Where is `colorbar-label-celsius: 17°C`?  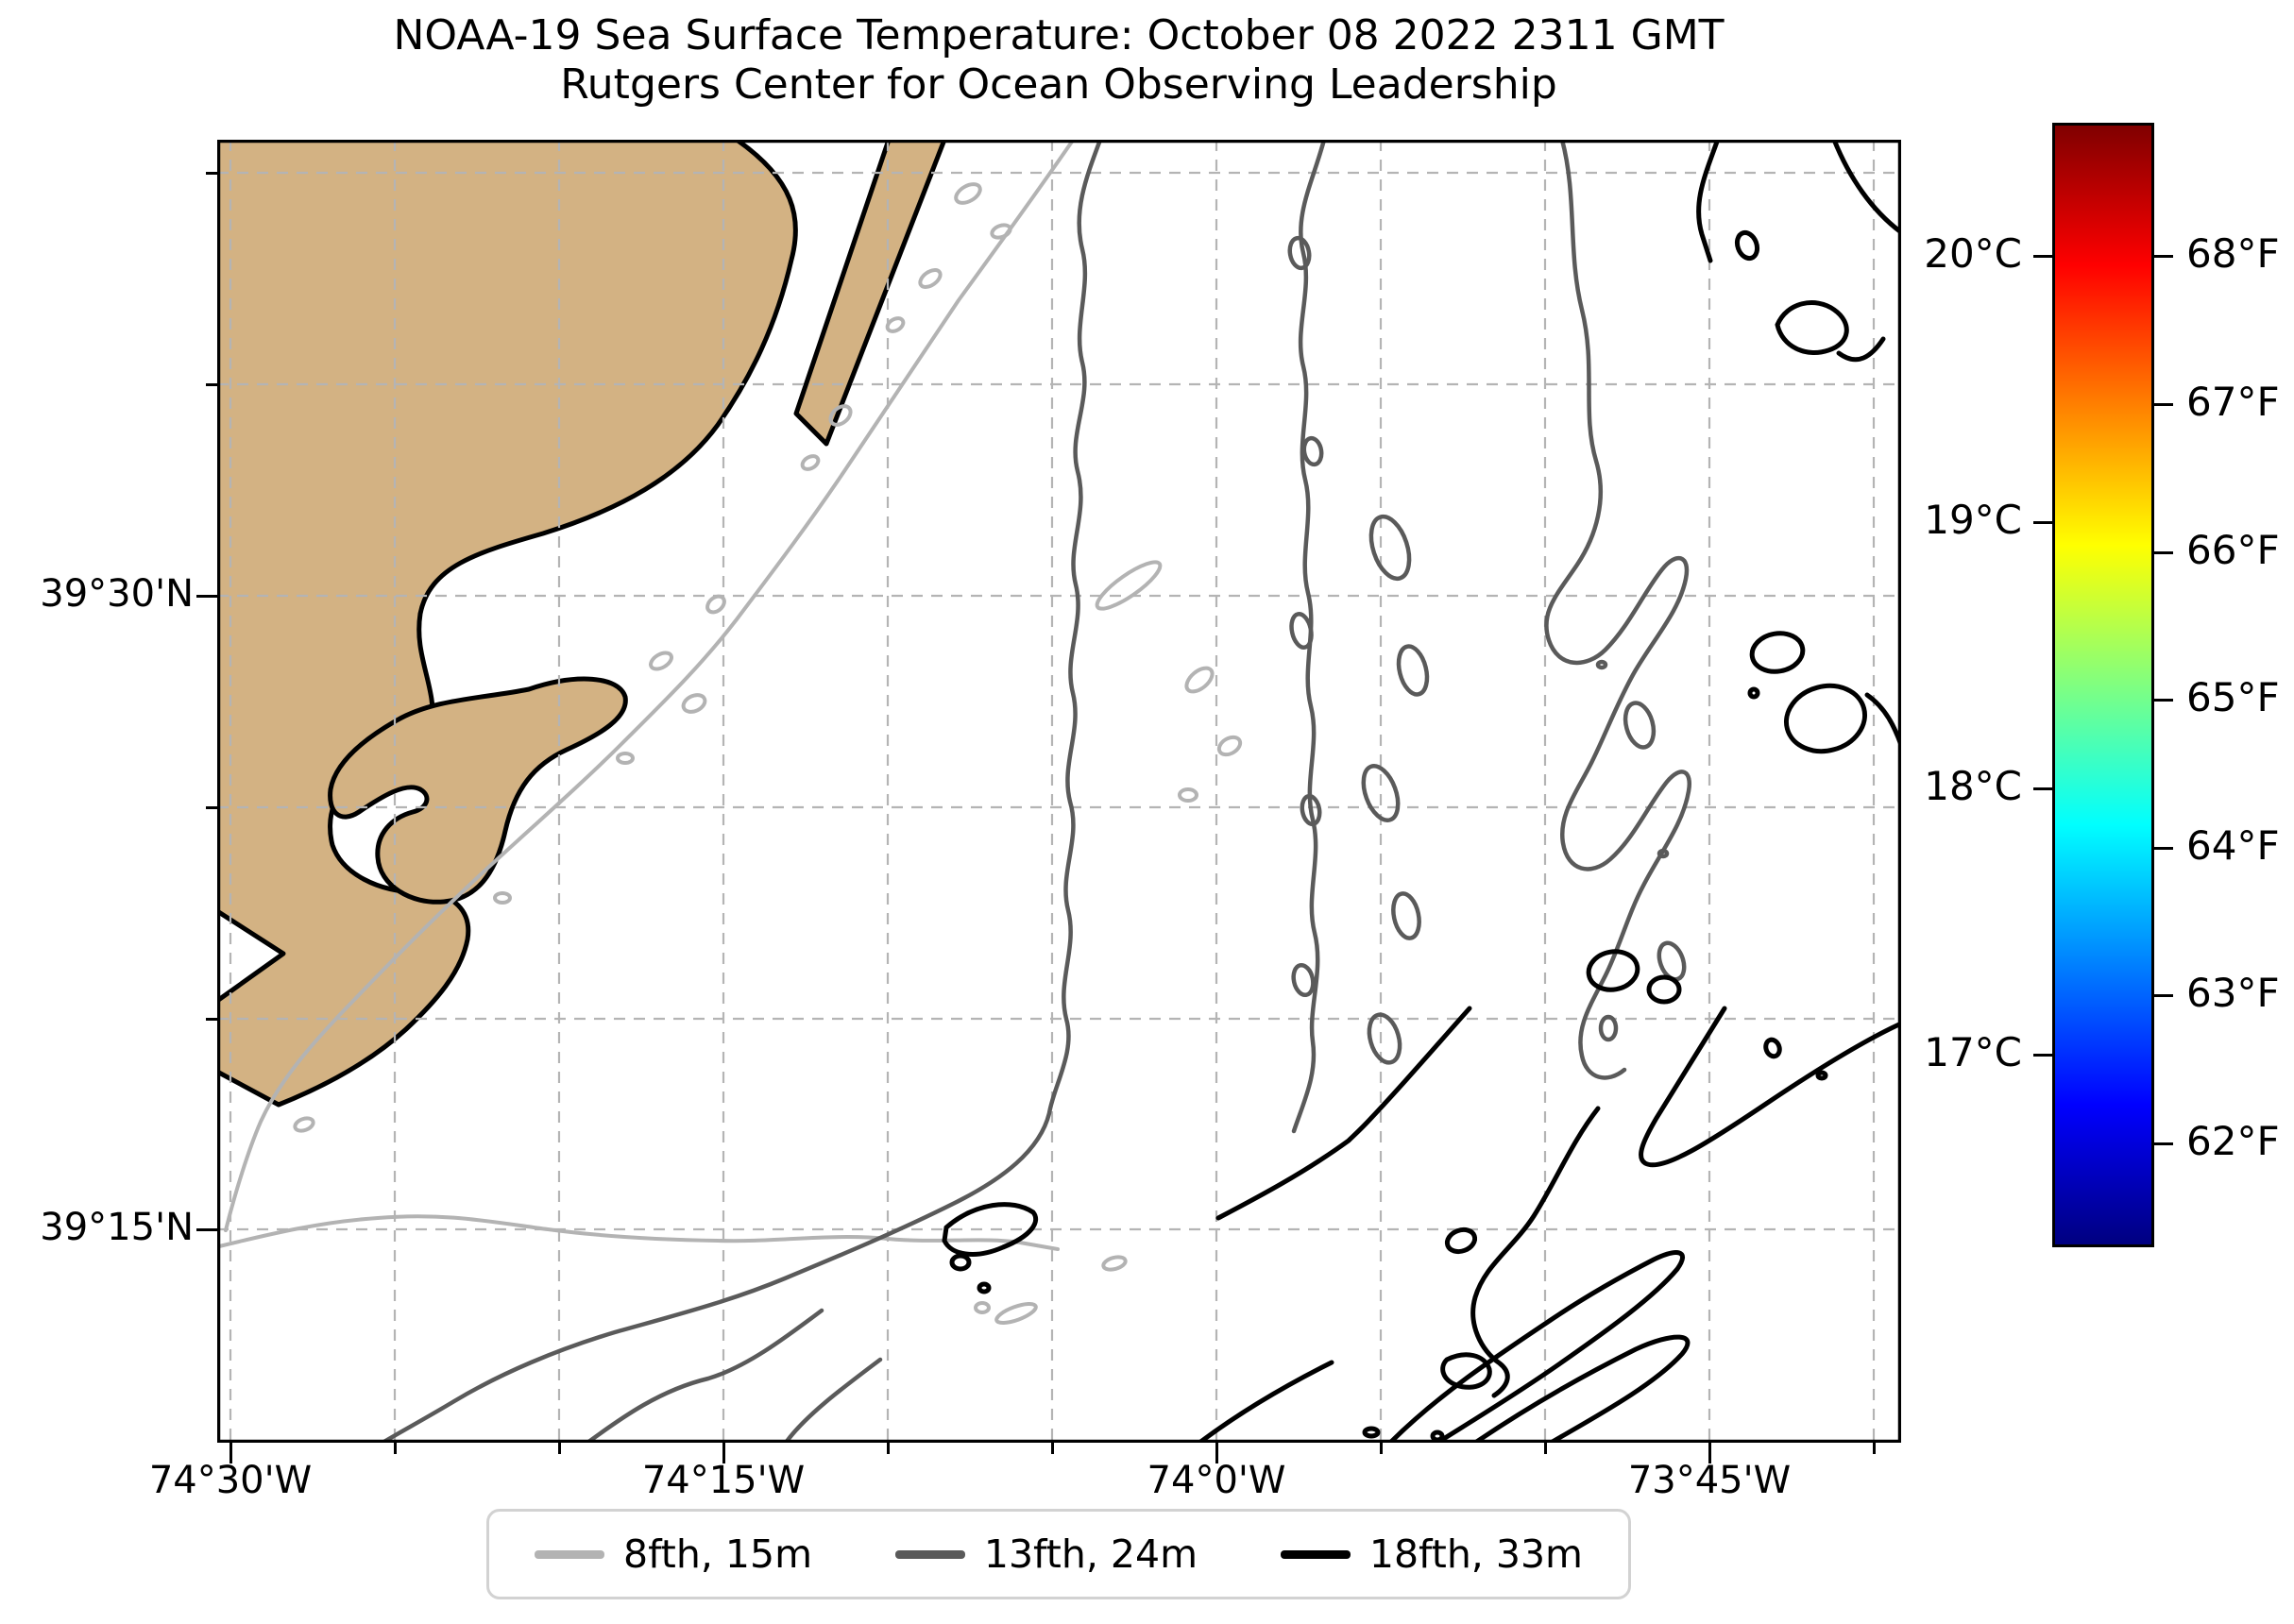
colorbar-label-celsius: 17°C is located at coordinates (1973, 1052).